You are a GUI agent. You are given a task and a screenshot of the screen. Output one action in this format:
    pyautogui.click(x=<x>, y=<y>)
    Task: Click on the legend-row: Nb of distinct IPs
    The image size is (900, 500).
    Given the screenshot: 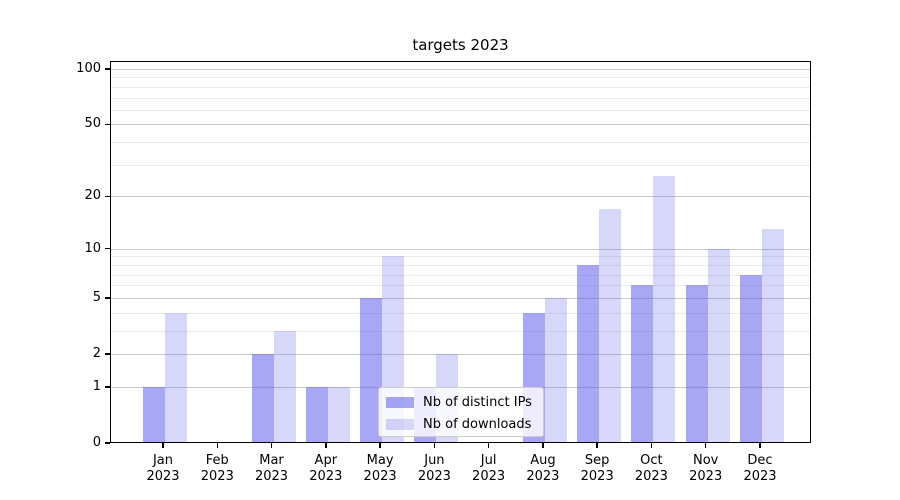 What is the action you would take?
    pyautogui.click(x=464, y=402)
    